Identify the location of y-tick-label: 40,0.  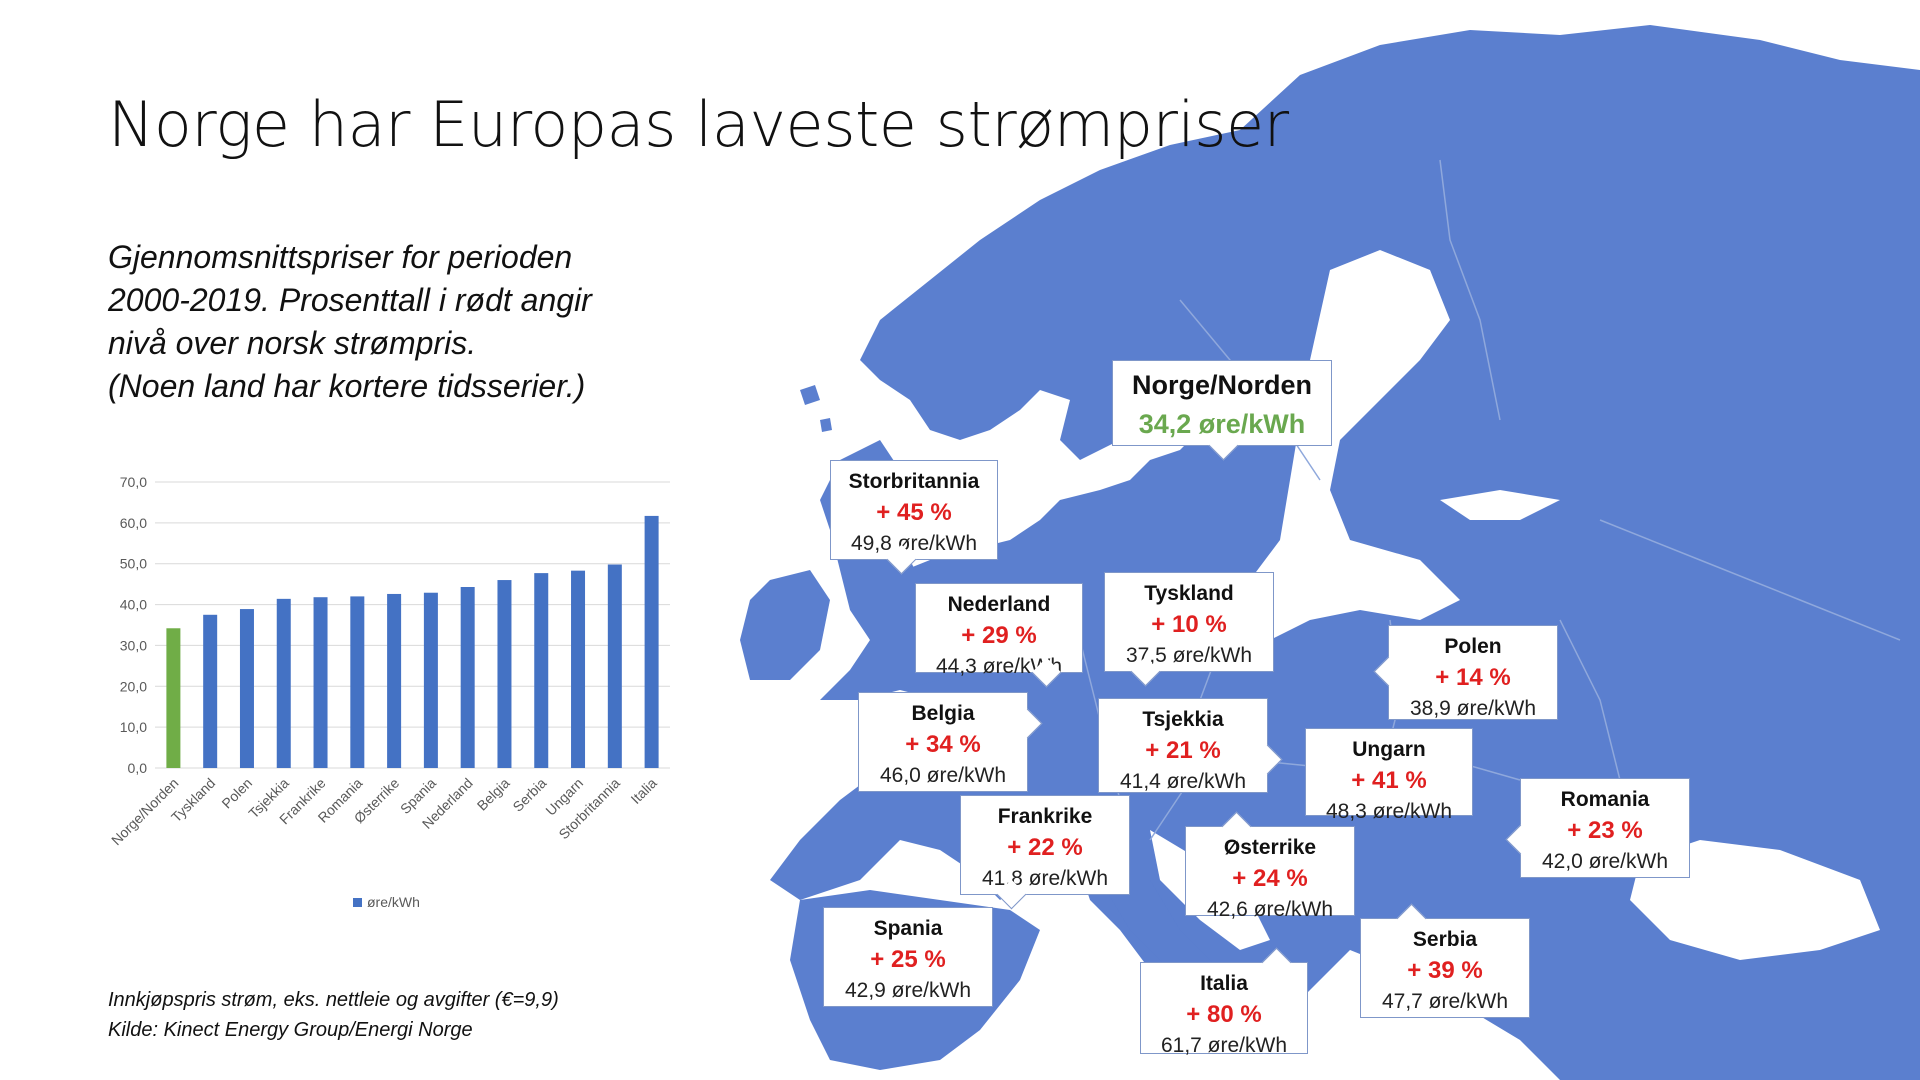
(133, 605).